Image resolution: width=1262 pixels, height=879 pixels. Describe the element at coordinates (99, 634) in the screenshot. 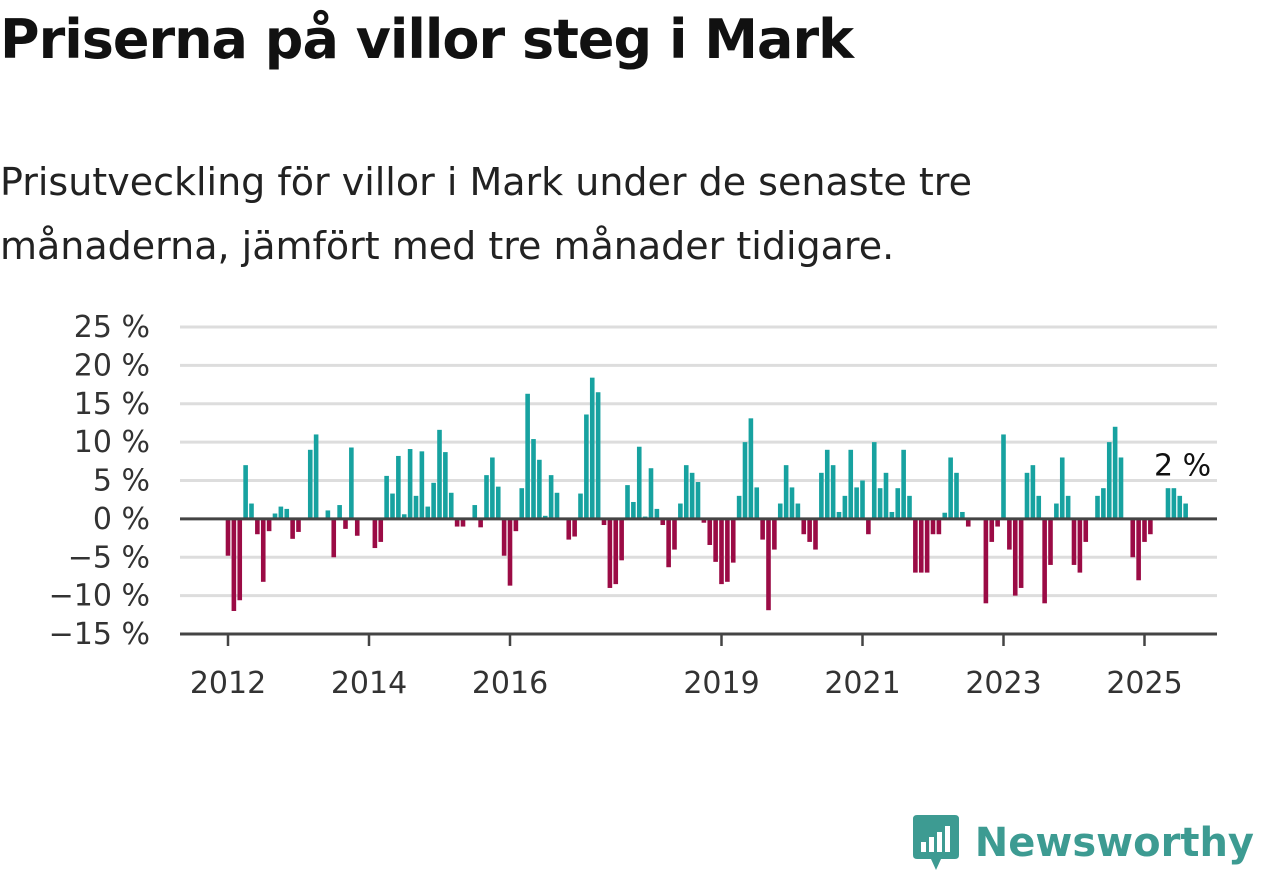

I see `y-tick-label: −15 %` at that location.